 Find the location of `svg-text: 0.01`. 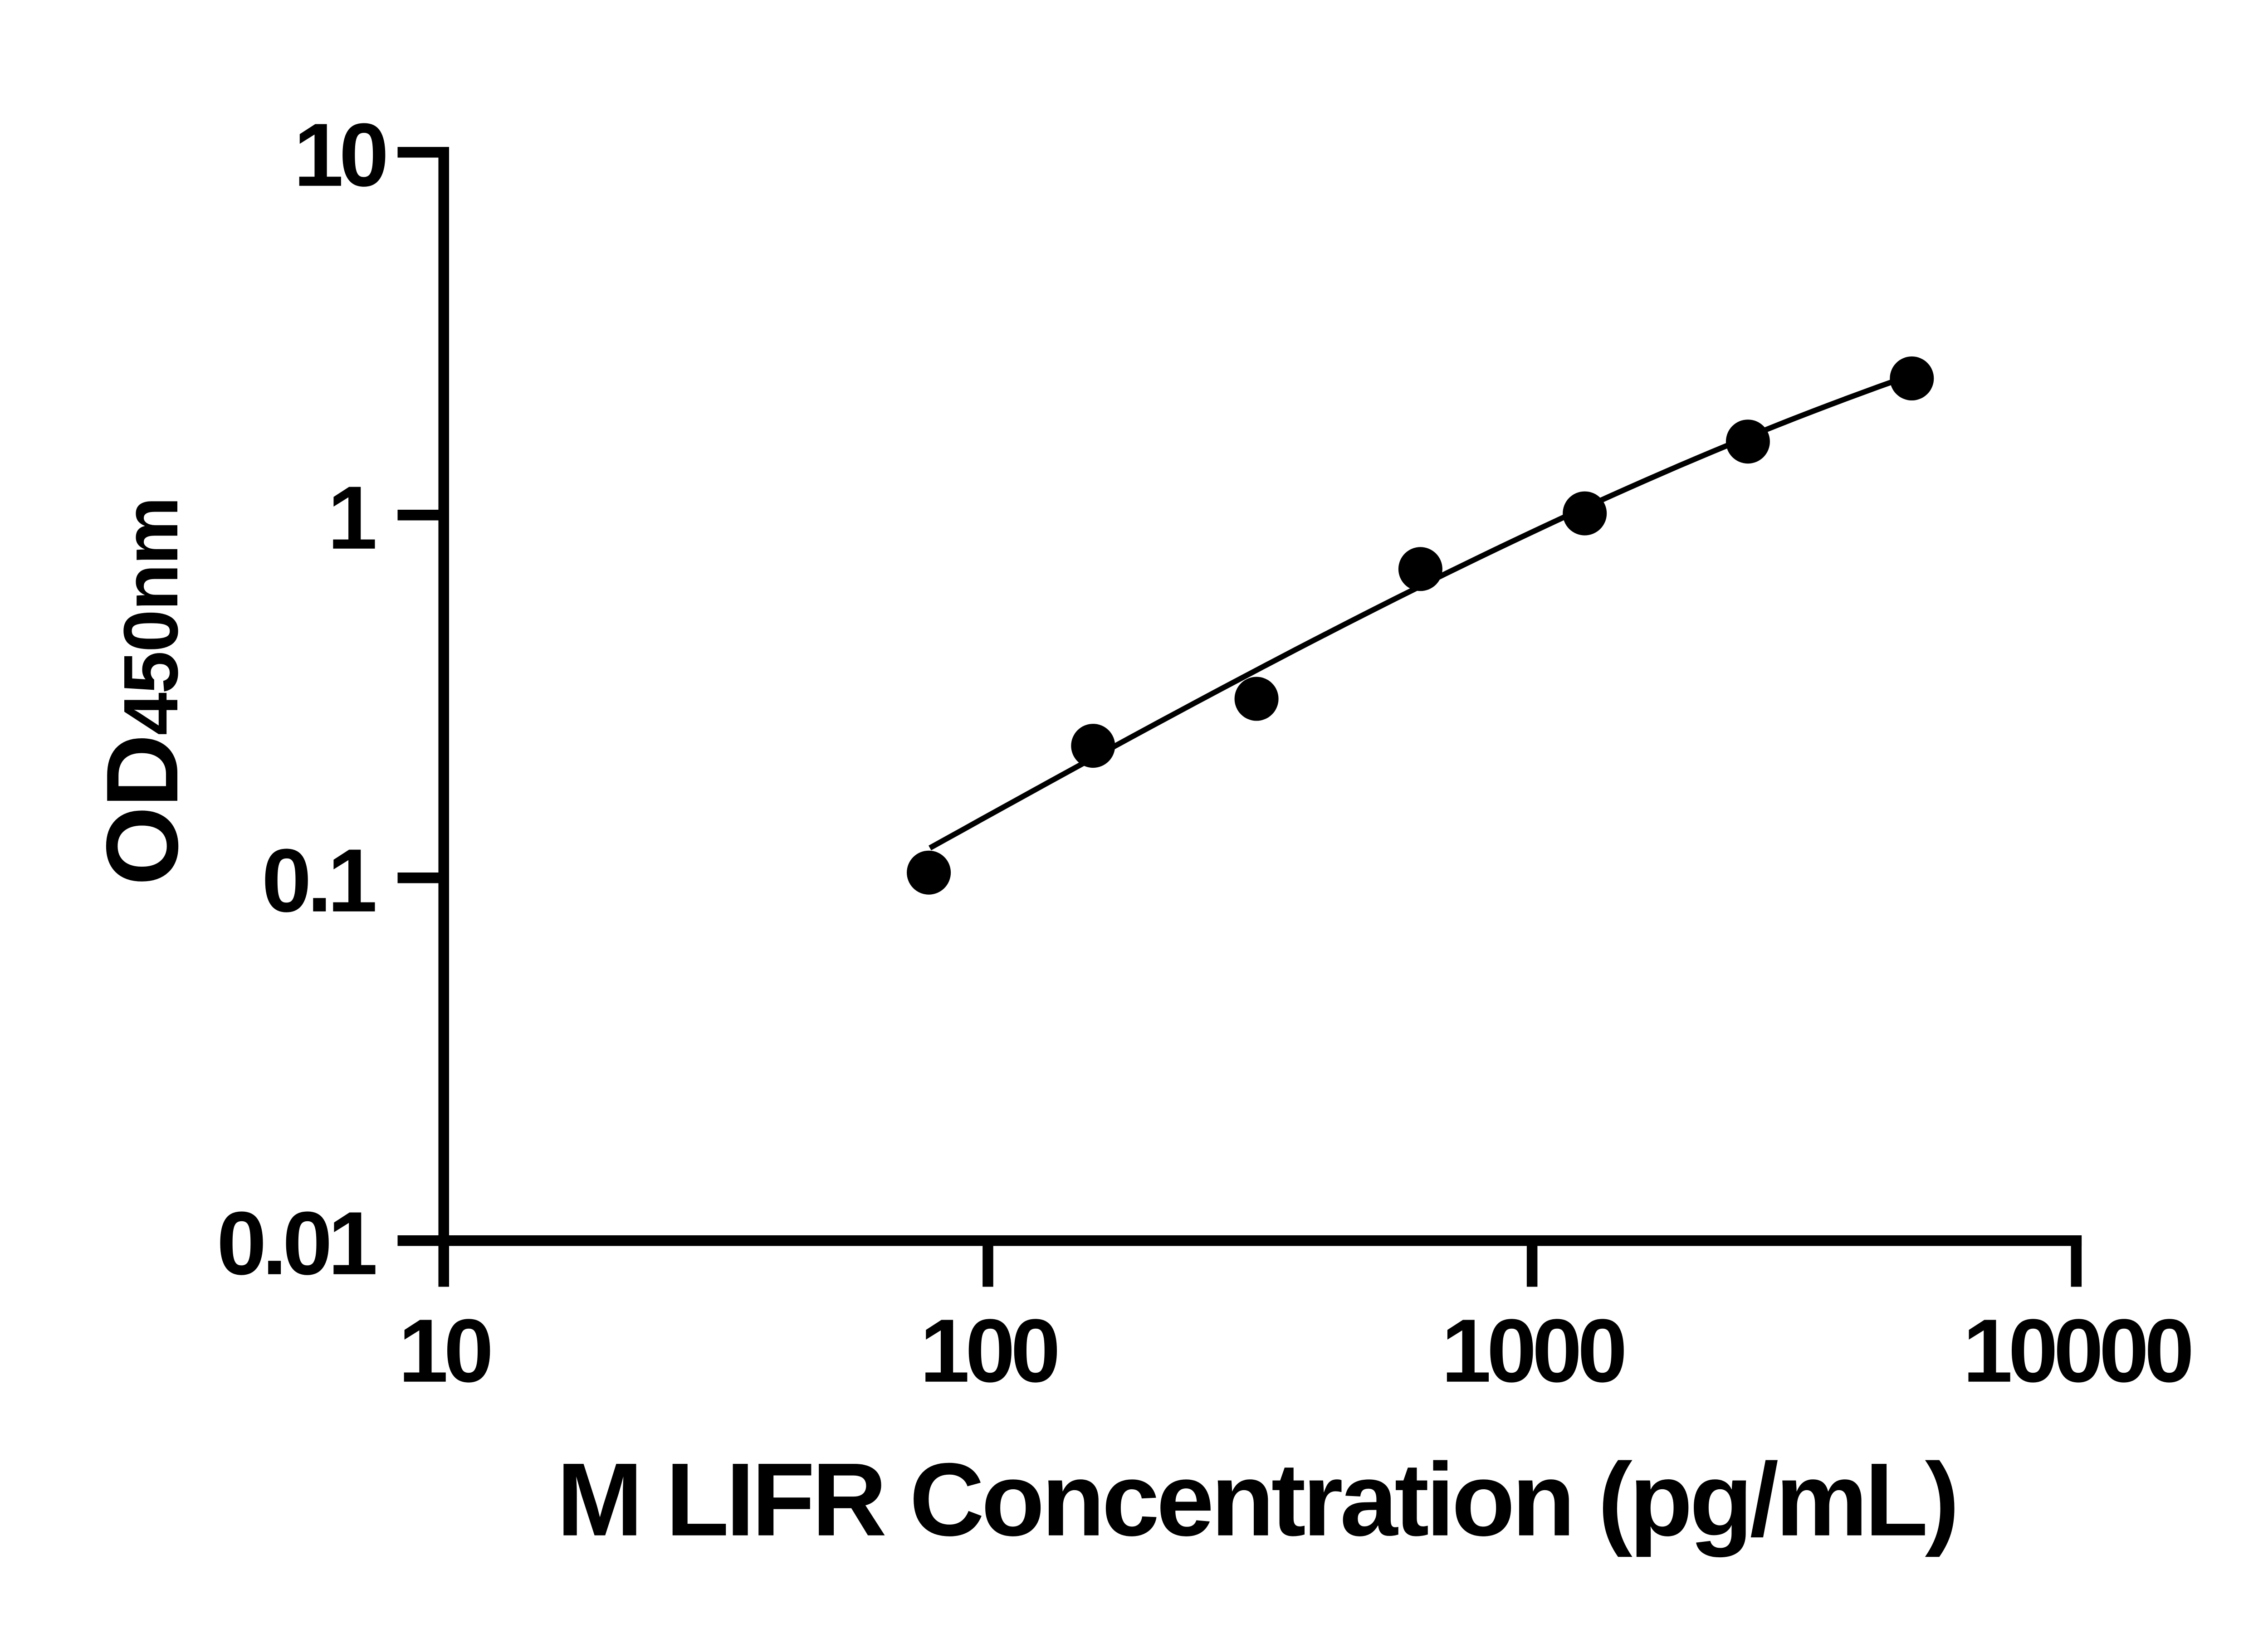

svg-text: 0.01 is located at coordinates (297, 1243).